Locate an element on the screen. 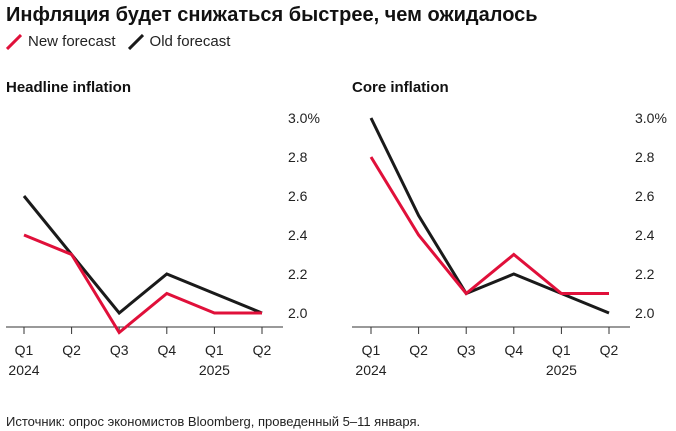 Image resolution: width=676 pixels, height=431 pixels. headline-panel-title: Headline inflation is located at coordinates (68, 87).